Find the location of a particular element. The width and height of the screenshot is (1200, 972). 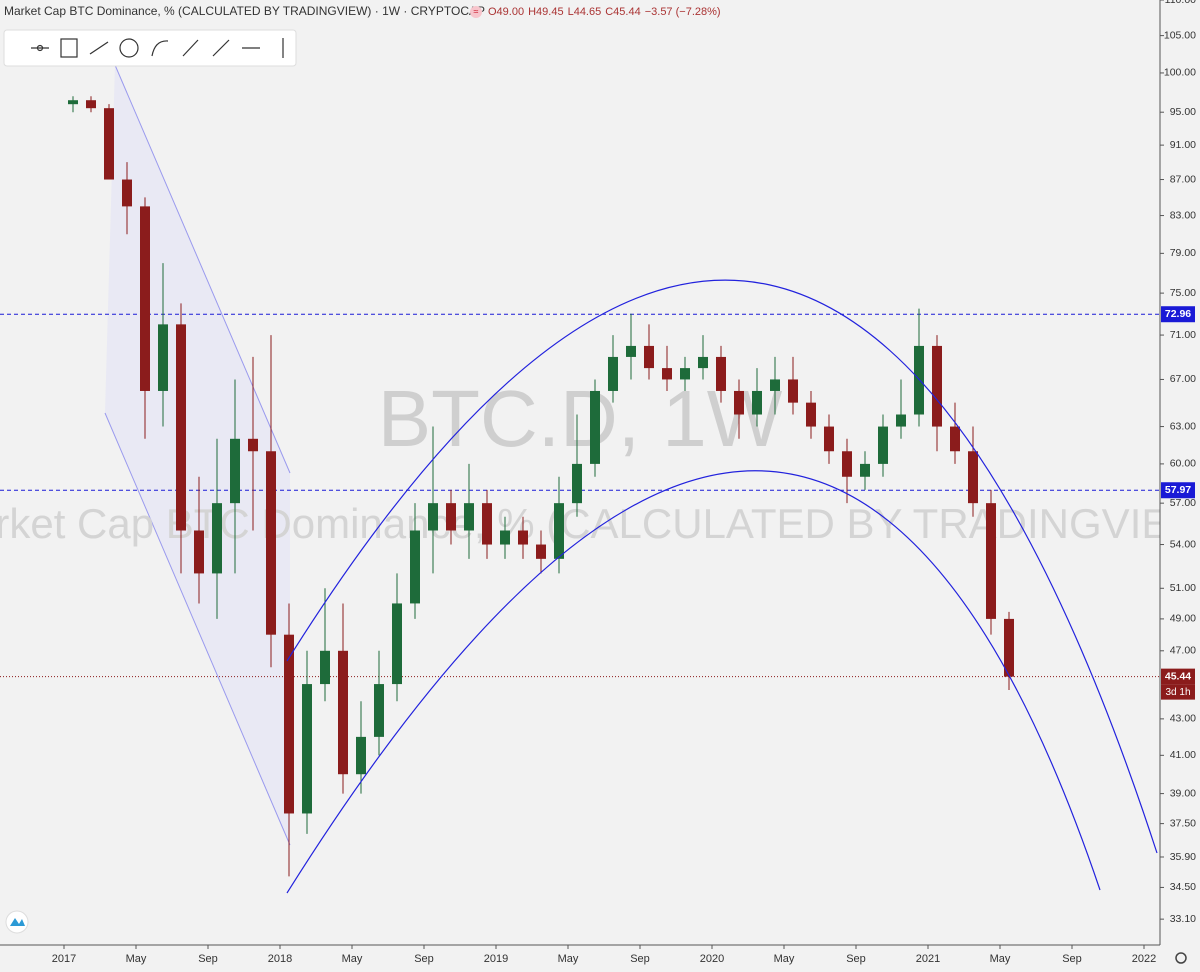

price-label: 45.44 is located at coordinates (1178, 676).